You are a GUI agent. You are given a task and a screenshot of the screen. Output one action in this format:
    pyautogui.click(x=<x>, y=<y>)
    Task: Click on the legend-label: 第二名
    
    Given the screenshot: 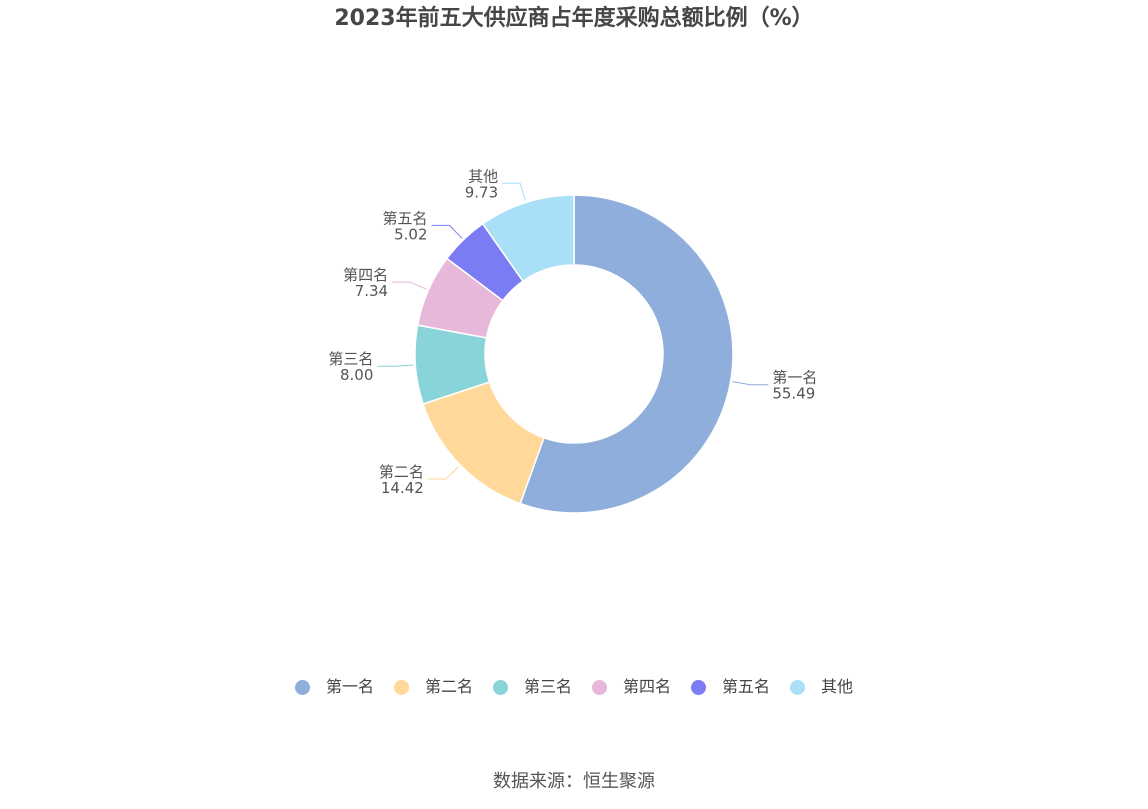 What is the action you would take?
    pyautogui.click(x=448, y=686)
    